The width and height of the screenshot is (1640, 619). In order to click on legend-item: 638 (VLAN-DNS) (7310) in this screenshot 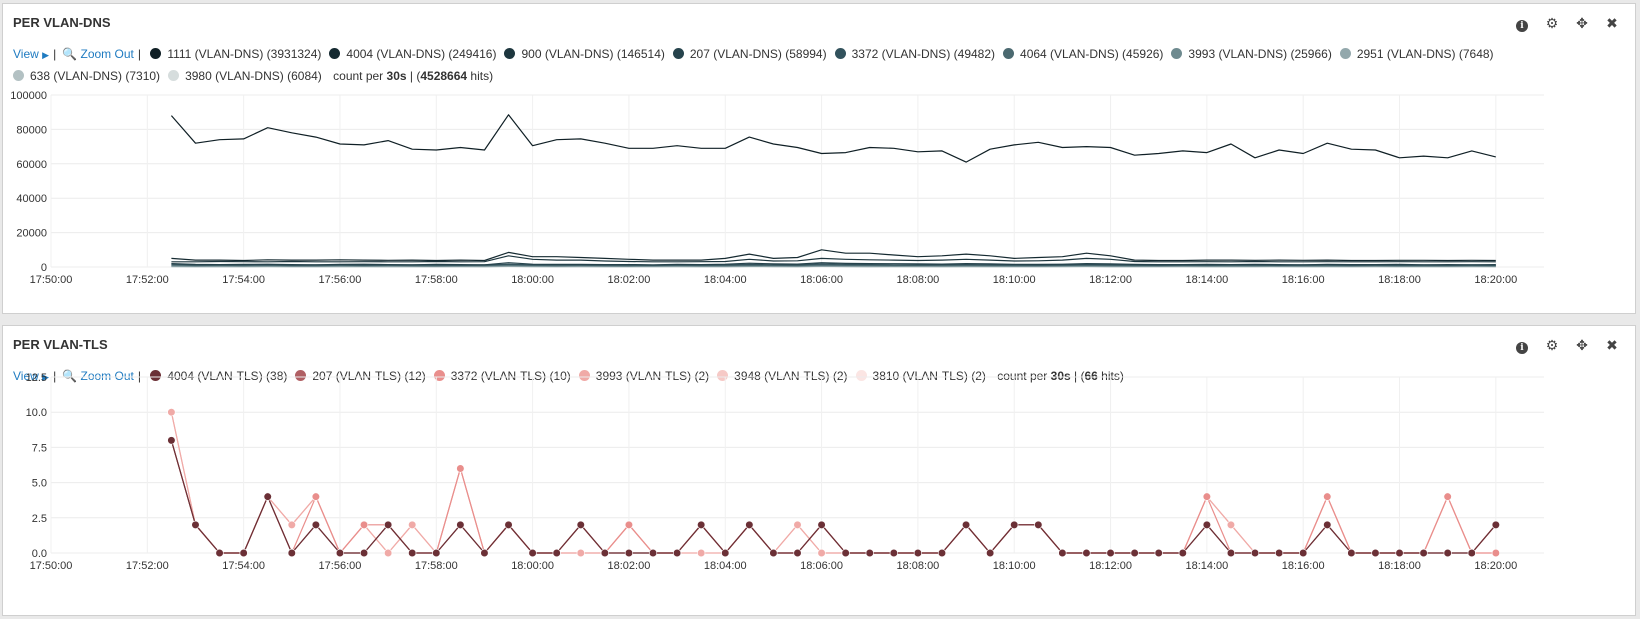, I will do `click(86, 76)`.